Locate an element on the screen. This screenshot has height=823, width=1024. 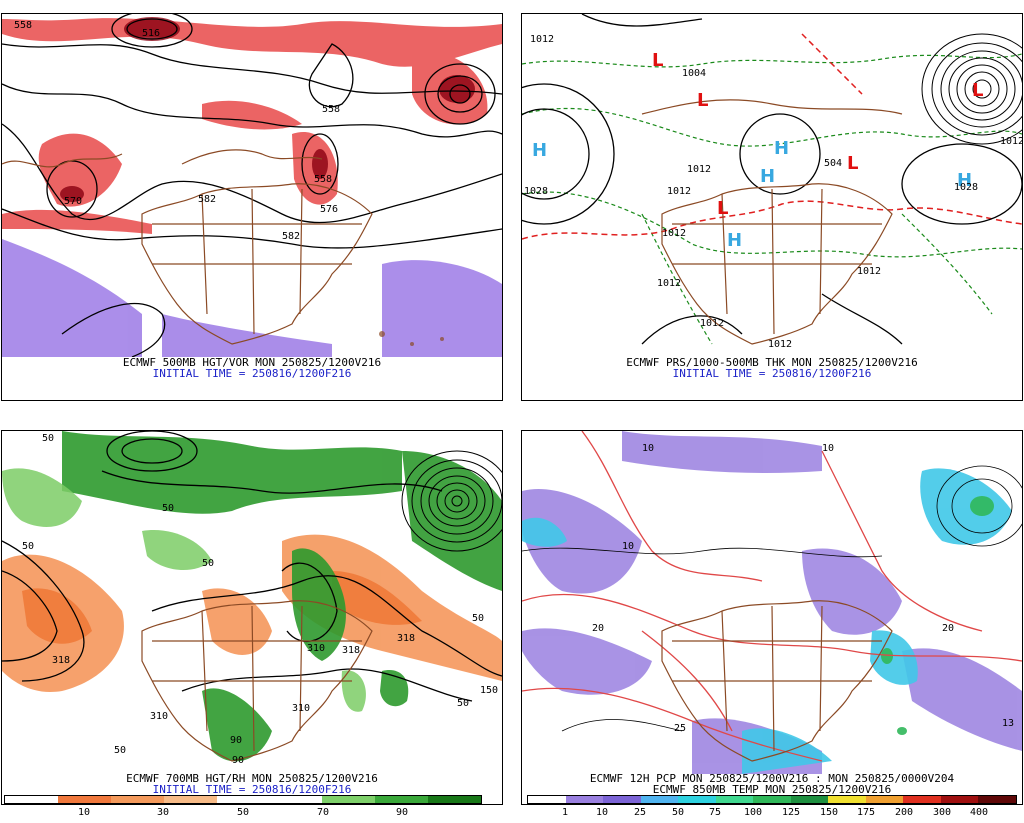
legend-tick-label: 400 is located at coordinates (979, 812).